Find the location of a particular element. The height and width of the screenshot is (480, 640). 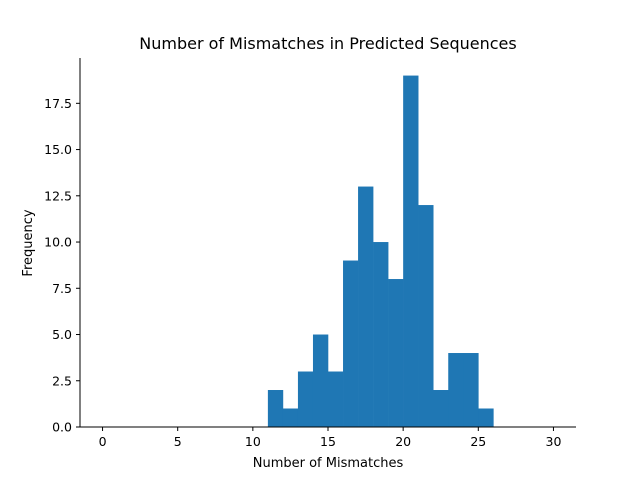

y-tick-label: 17.5 is located at coordinates (58, 103).